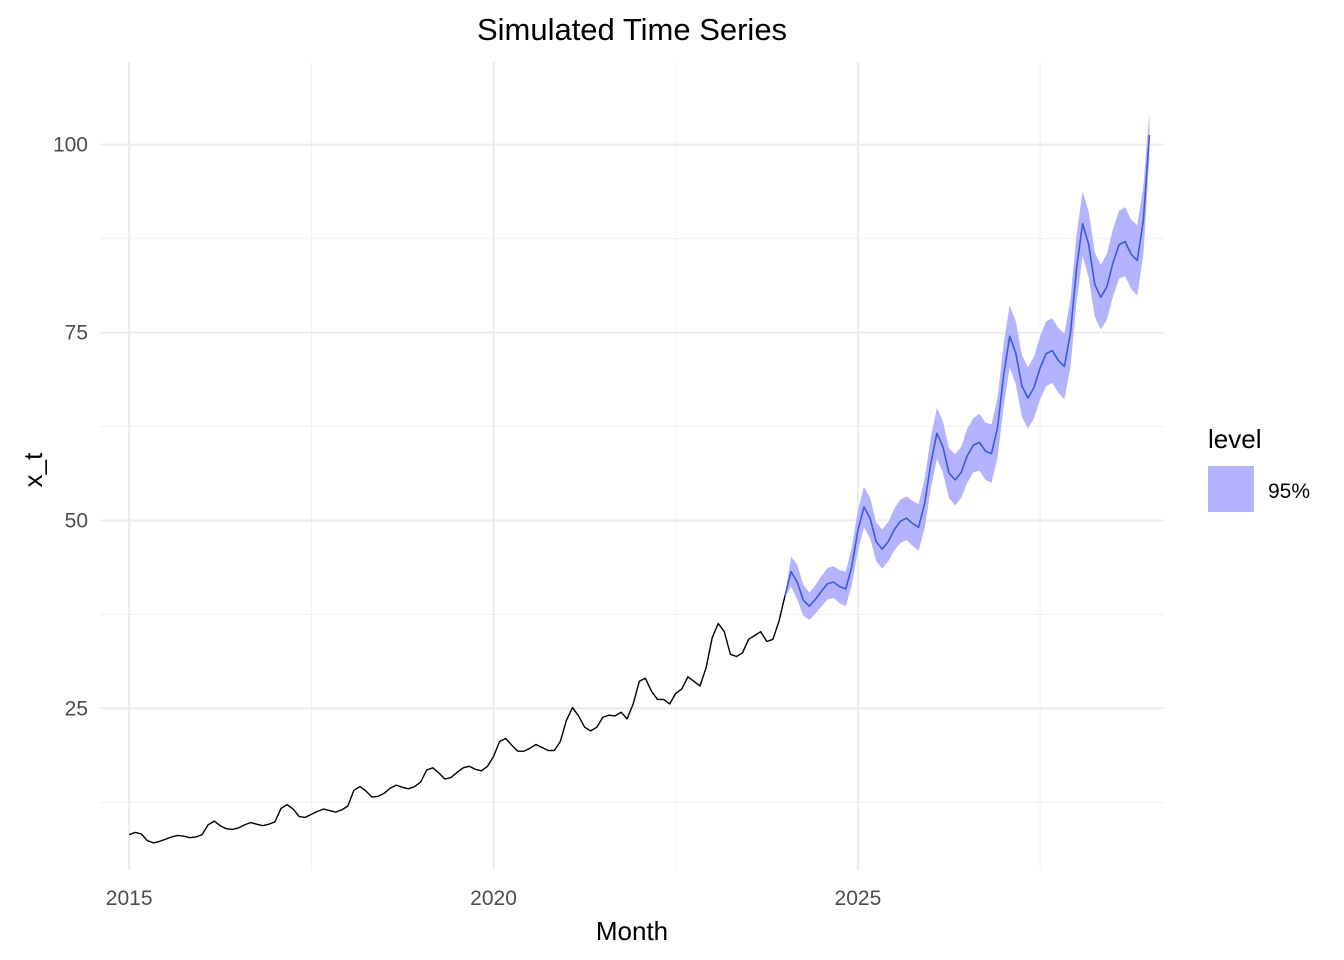 This screenshot has width=1344, height=960. I want to click on x-tick-label: 2025, so click(858, 898).